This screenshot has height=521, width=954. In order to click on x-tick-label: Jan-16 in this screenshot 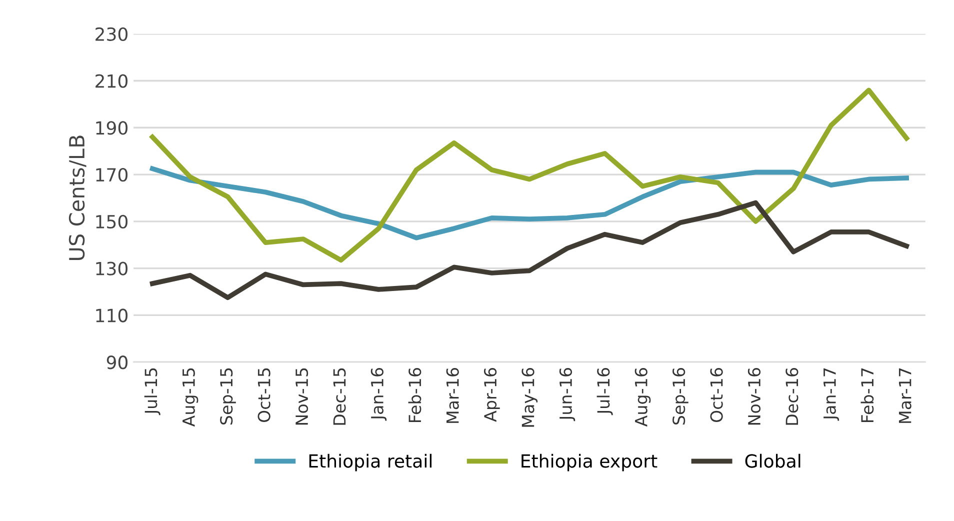, I will do `click(378, 394)`.